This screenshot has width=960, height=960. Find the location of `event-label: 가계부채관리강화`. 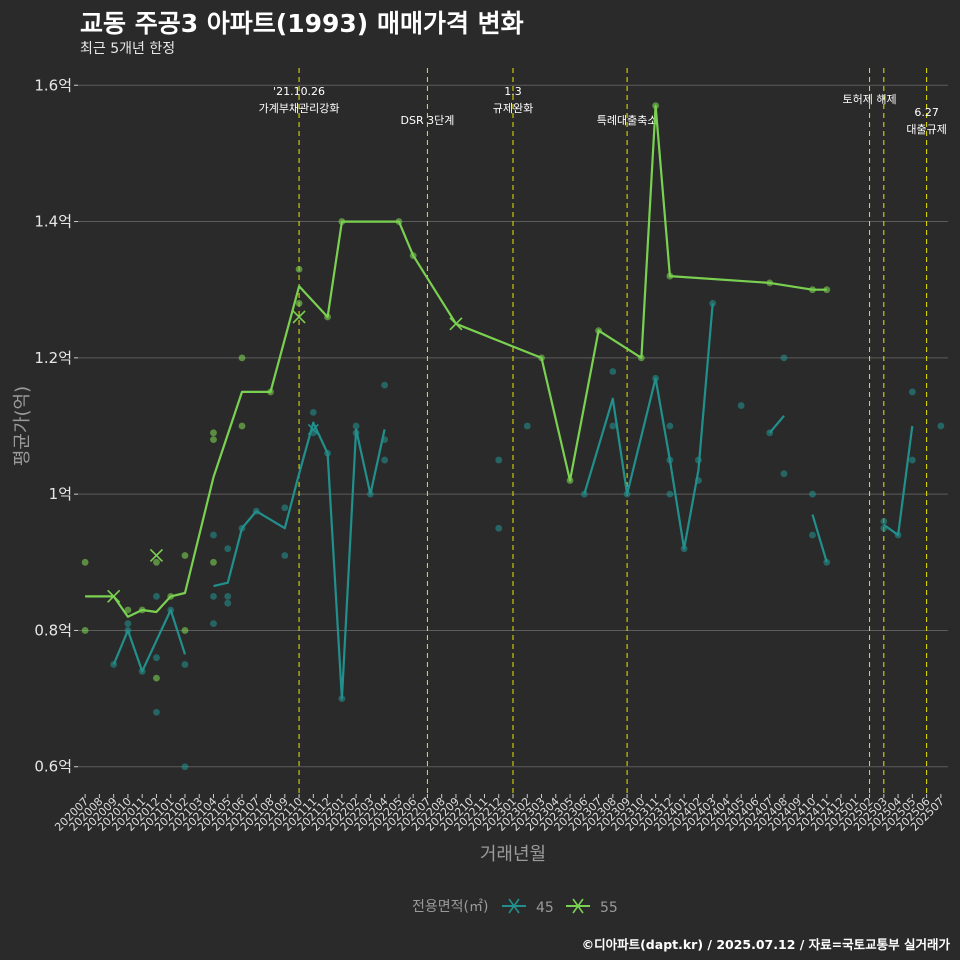

event-label: 가계부채관리강화 is located at coordinates (299, 108).